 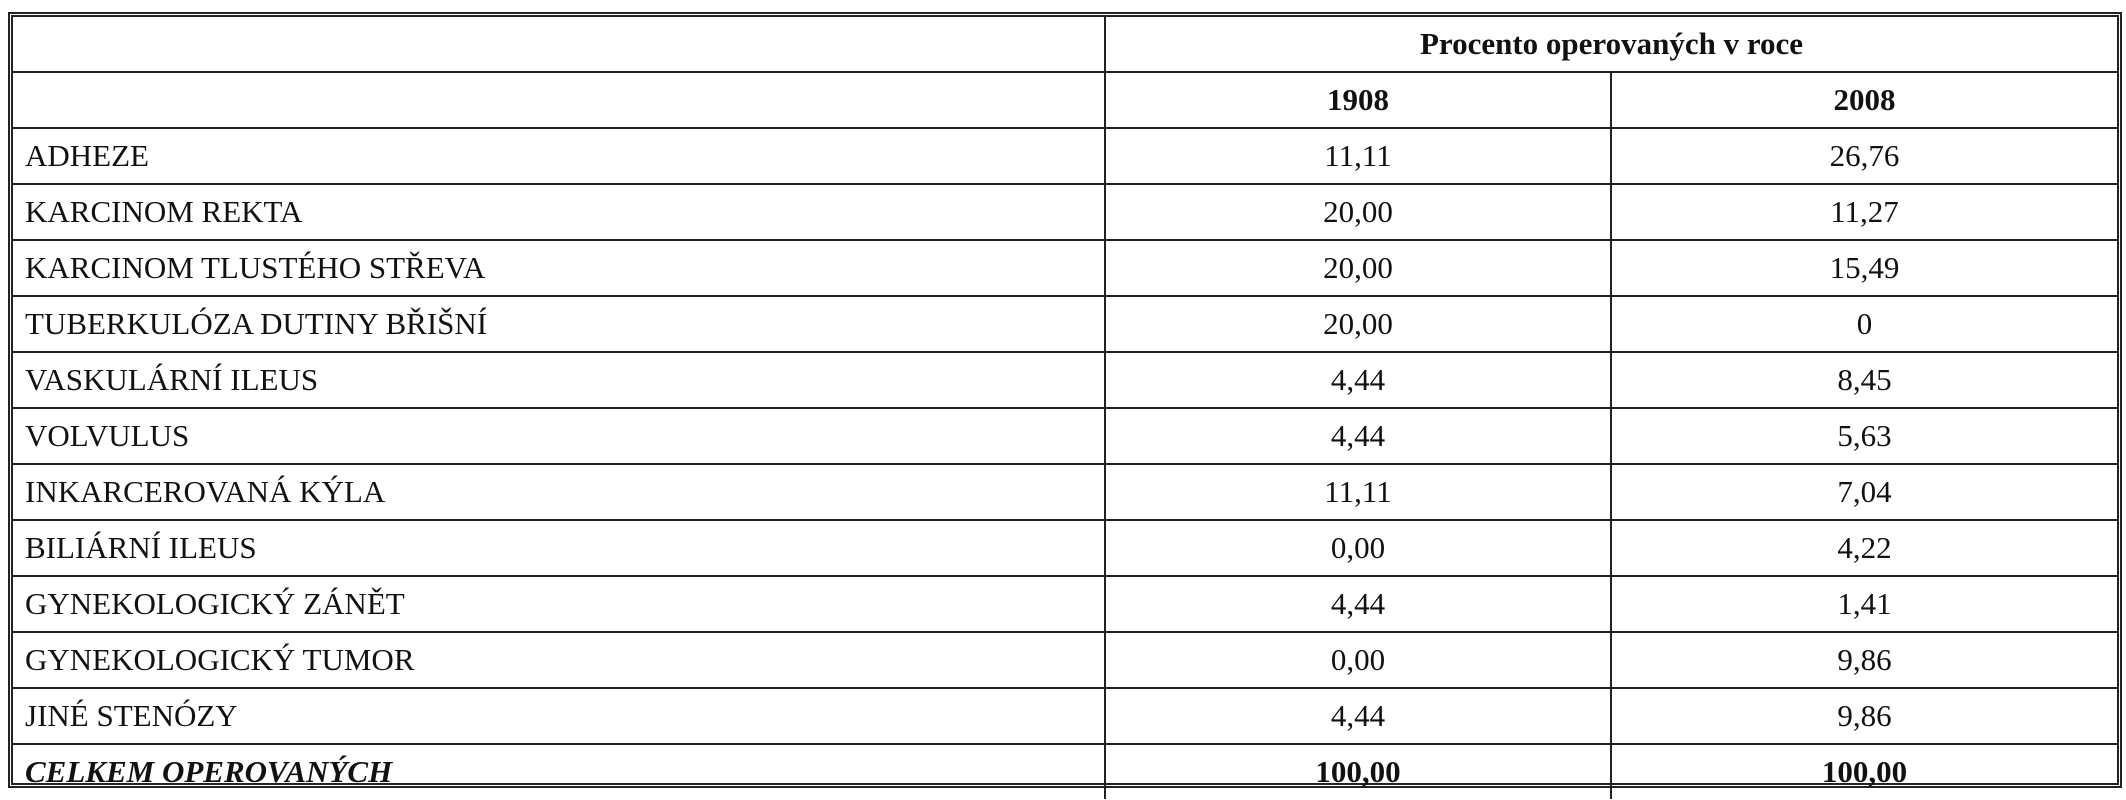 What do you see at coordinates (1863, 268) in the screenshot?
I see `value-cell: 15,49` at bounding box center [1863, 268].